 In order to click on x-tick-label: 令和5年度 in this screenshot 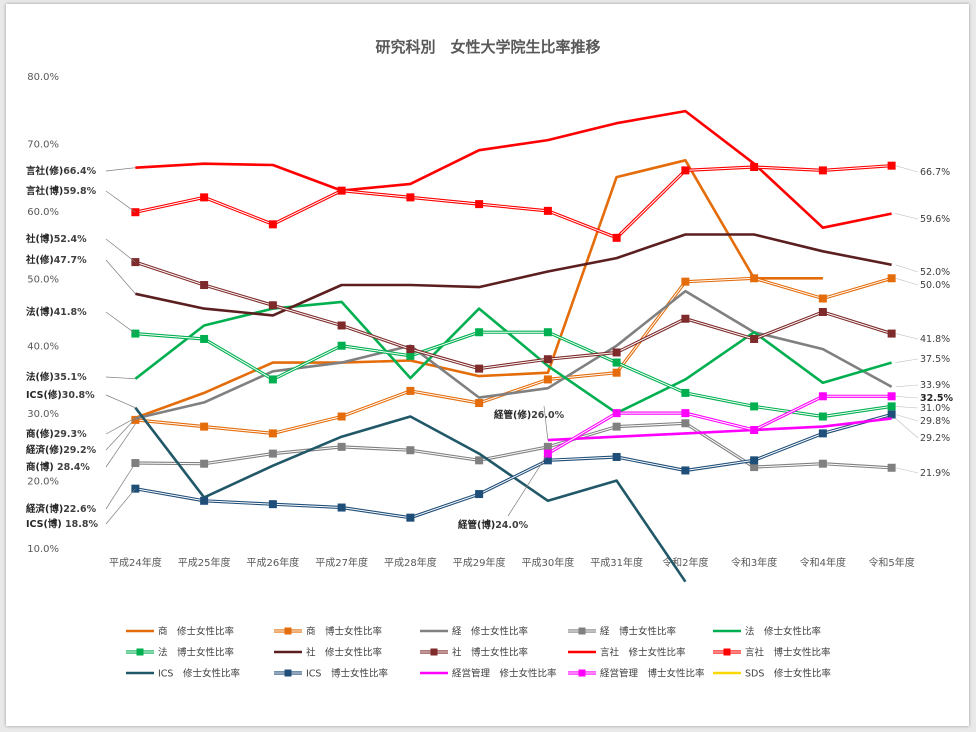, I will do `click(891, 562)`.